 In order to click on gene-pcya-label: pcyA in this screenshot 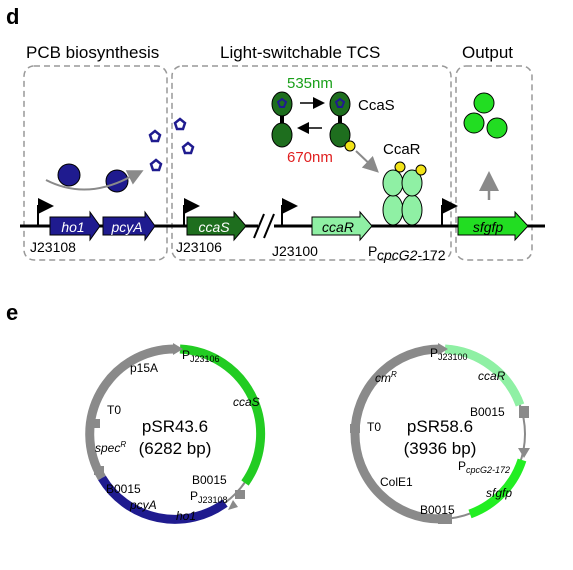, I will do `click(126, 227)`.